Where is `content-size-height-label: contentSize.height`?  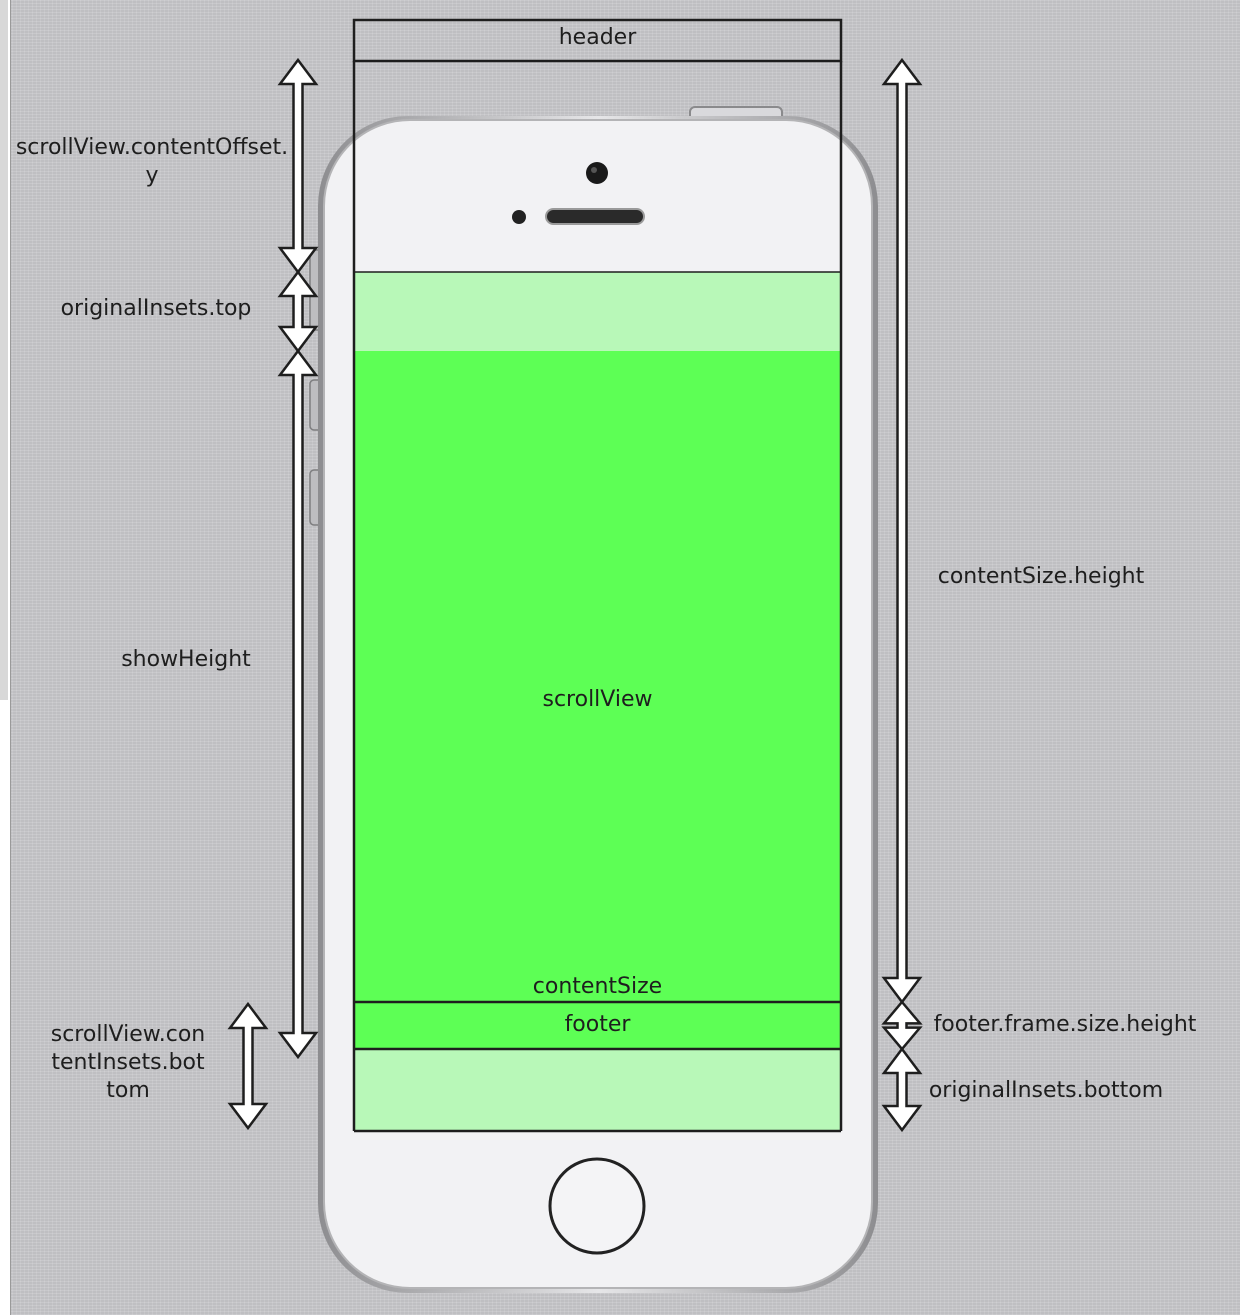
content-size-height-label: contentSize.height is located at coordinates (1041, 576).